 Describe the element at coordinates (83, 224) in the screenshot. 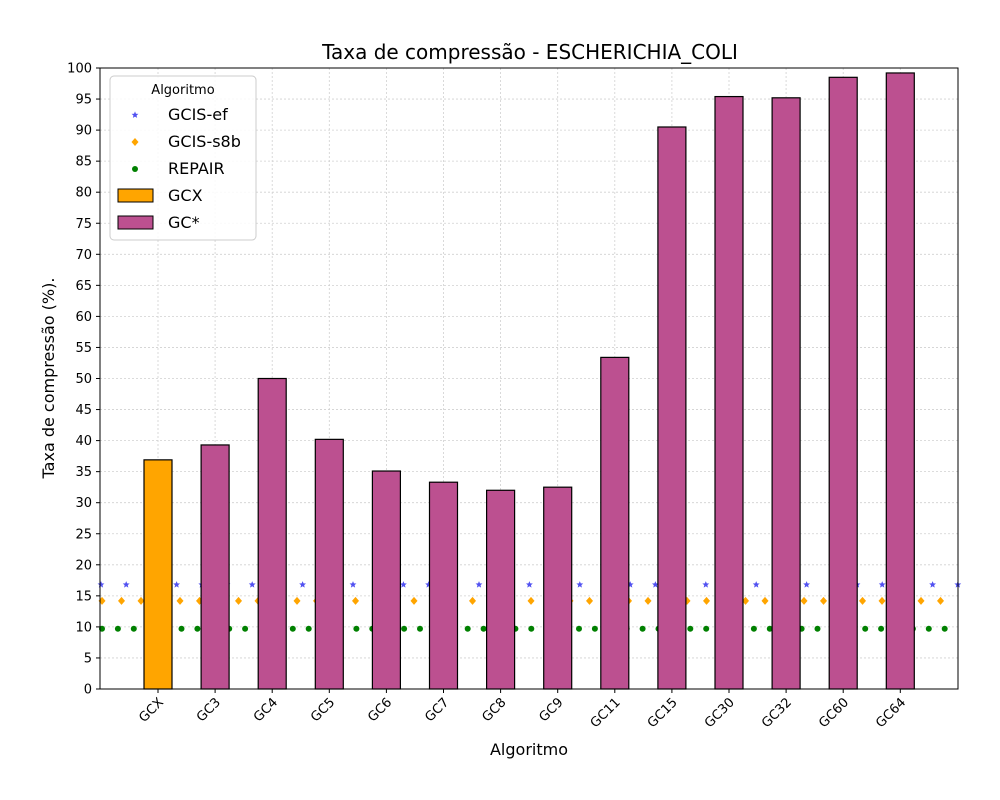

I see `y-tick-label: 75` at that location.